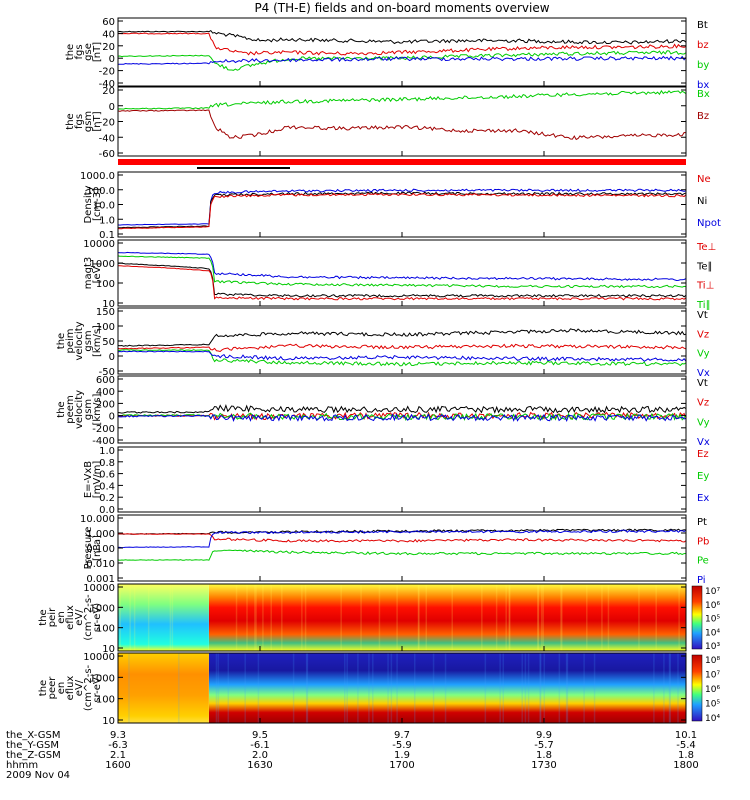  I want to click on y-tick-label: -400, so click(103, 441).